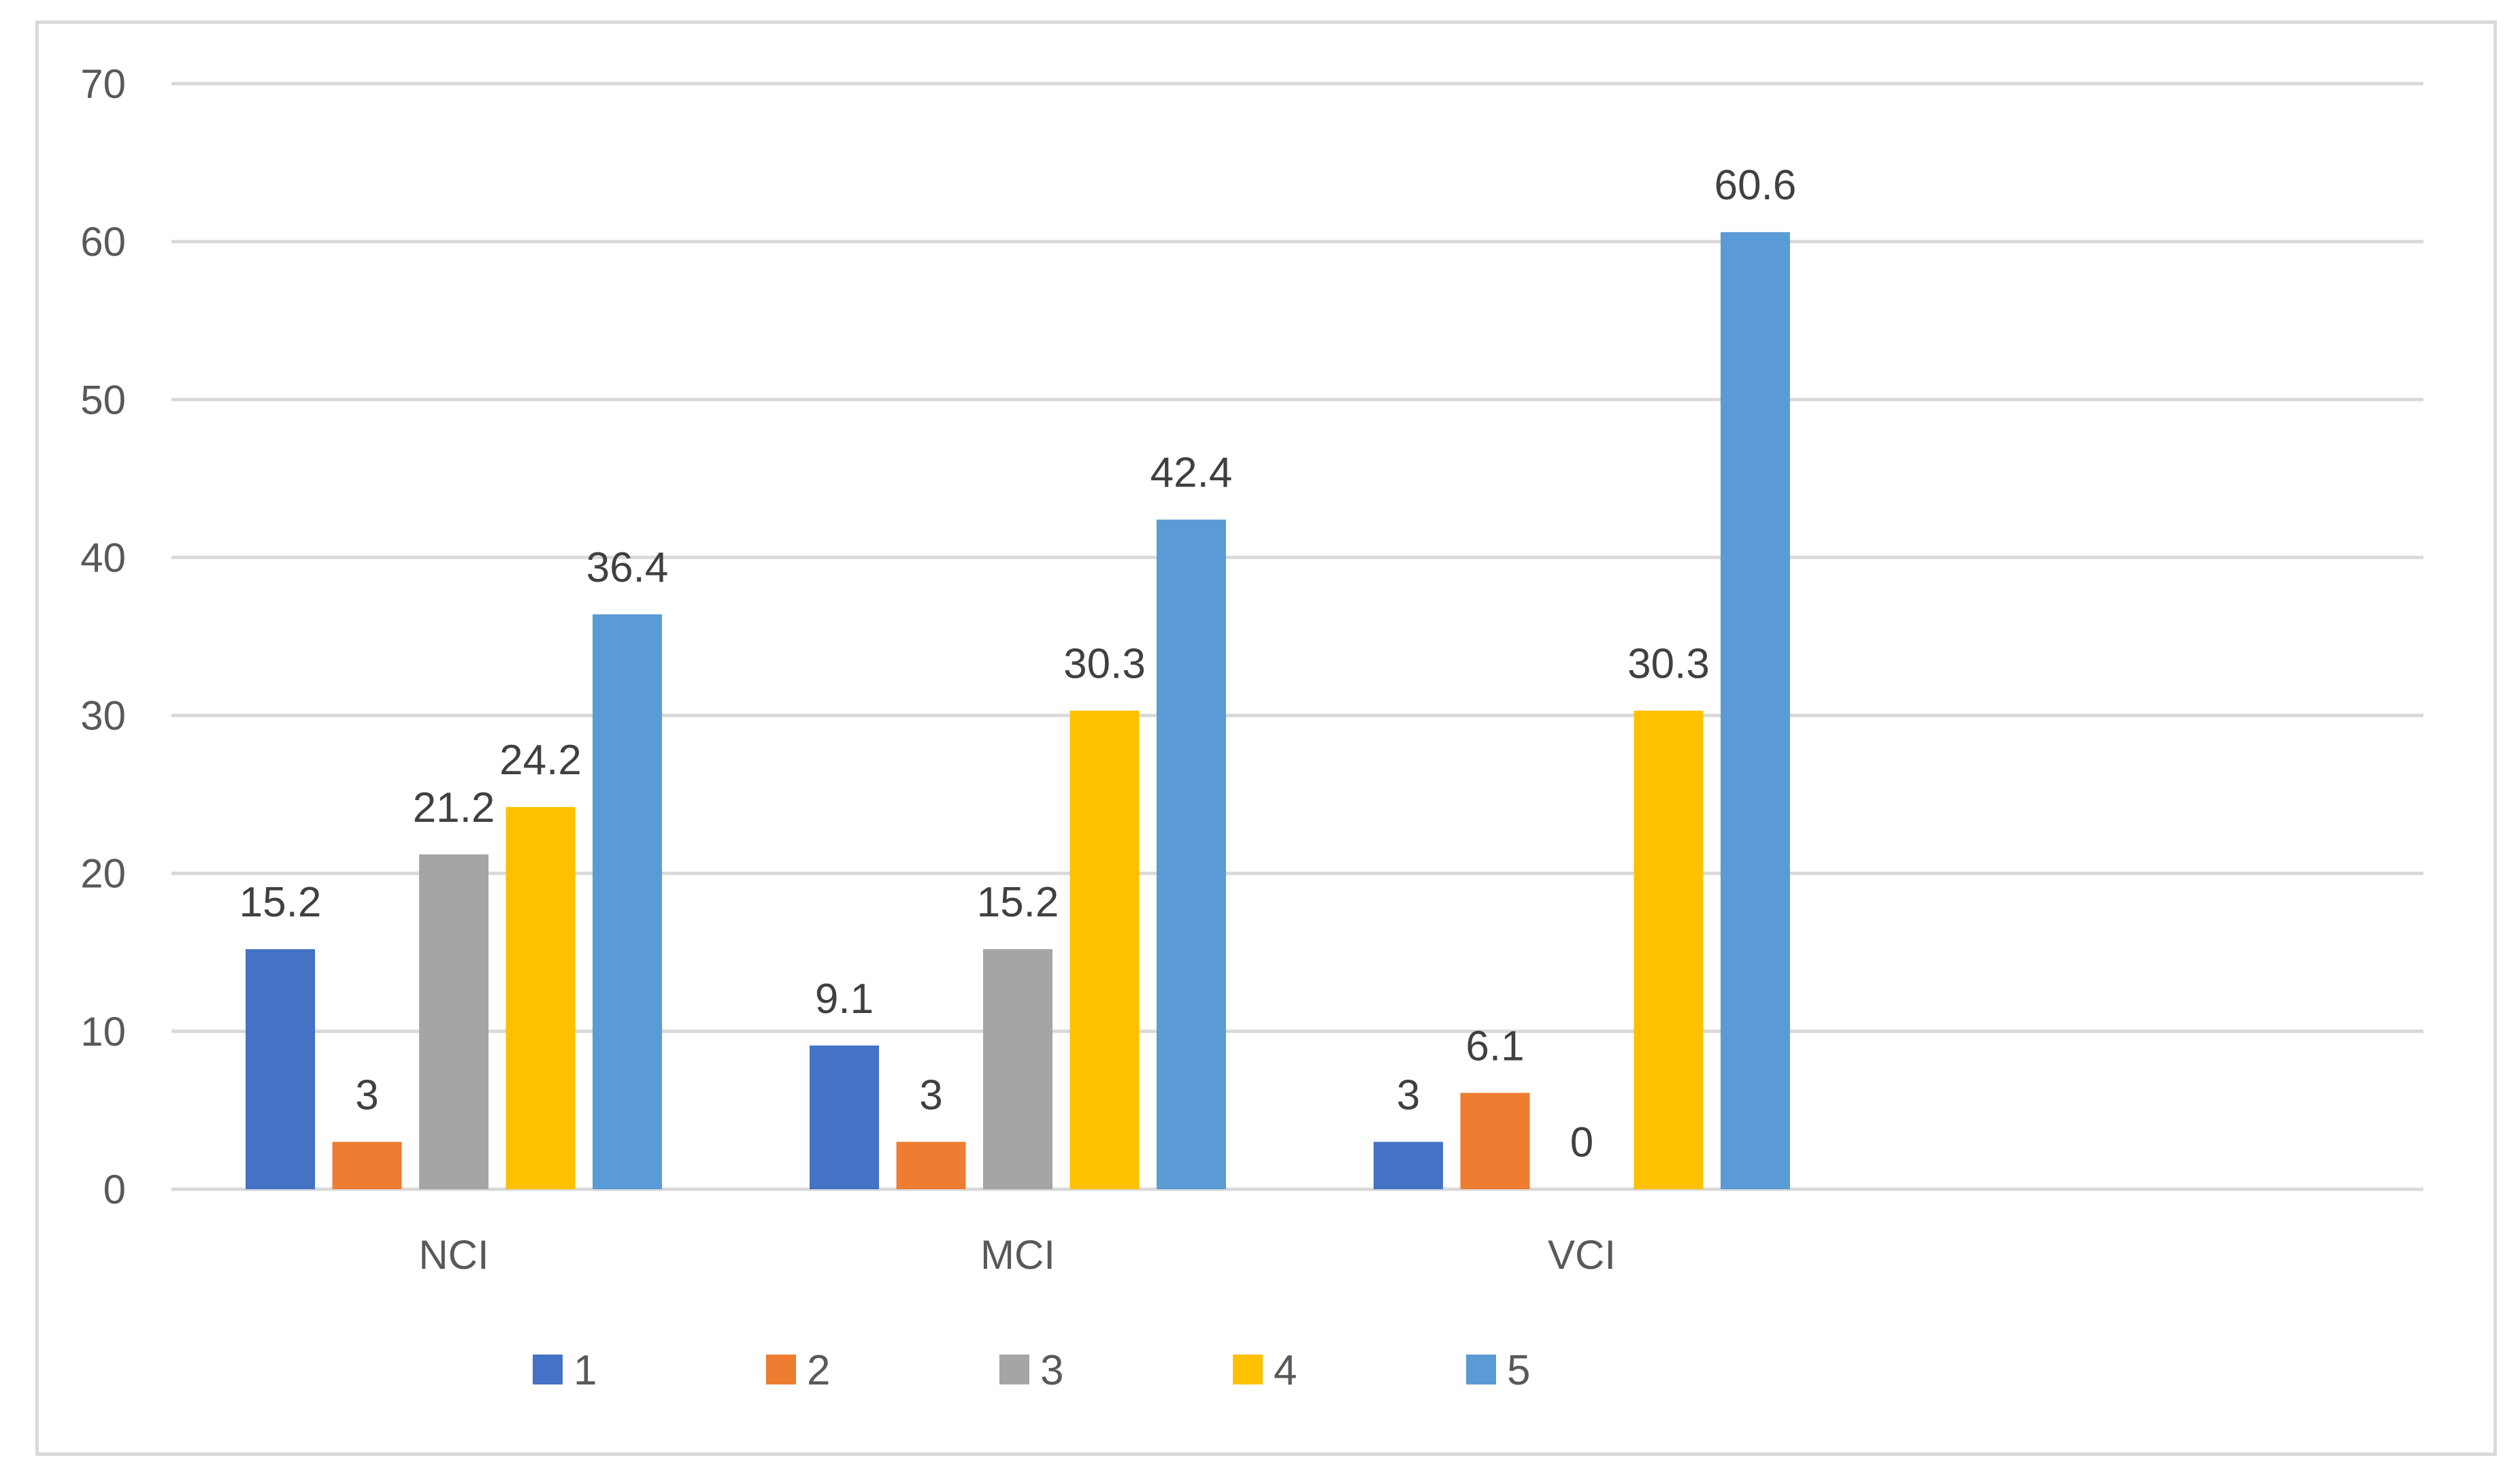  Describe the element at coordinates (114, 1190) in the screenshot. I see `y-tick-label: 0` at that location.